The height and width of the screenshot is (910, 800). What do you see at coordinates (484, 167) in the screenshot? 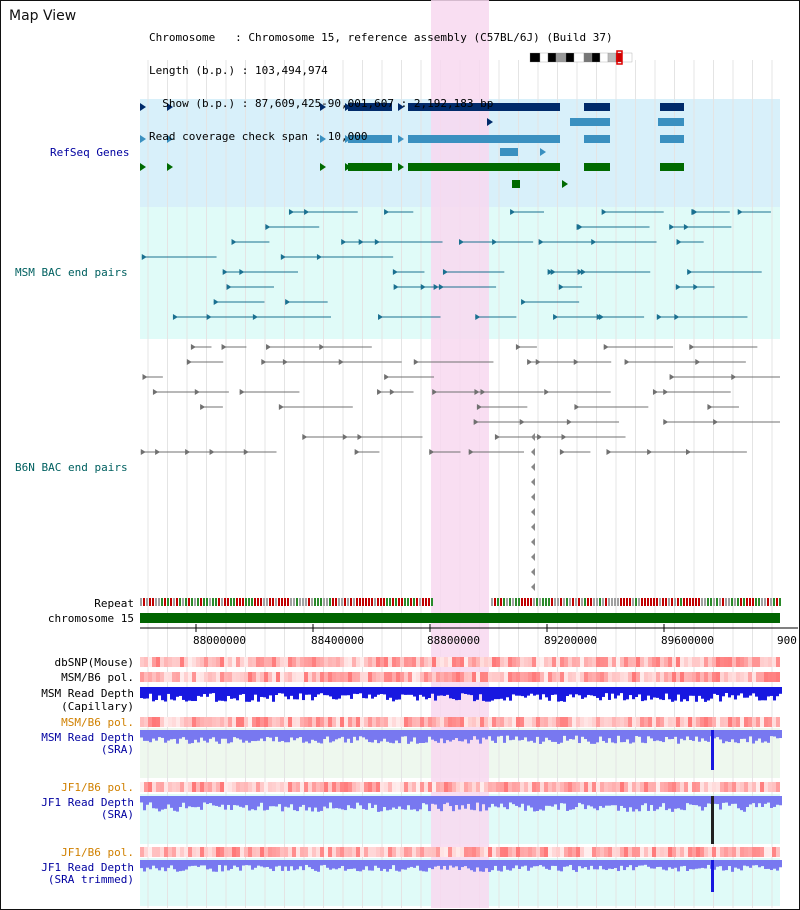
I see `gene-exon` at bounding box center [484, 167].